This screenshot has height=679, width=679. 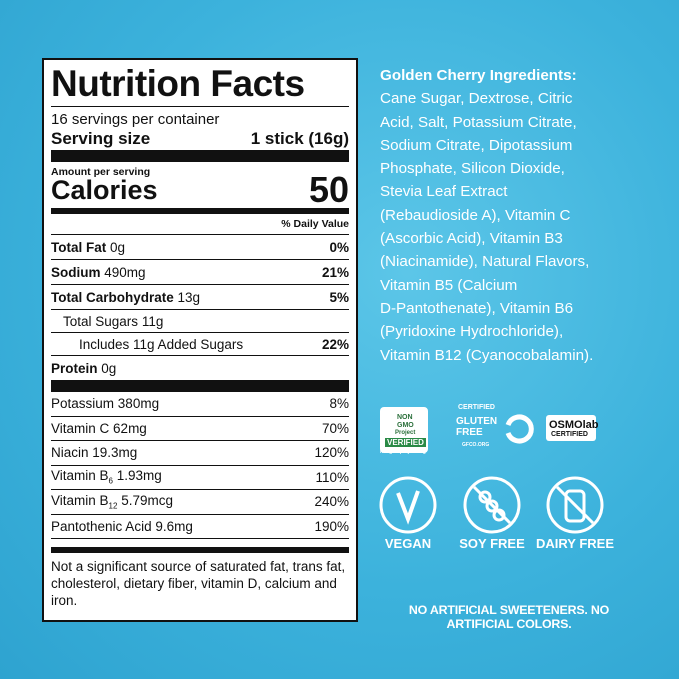 What do you see at coordinates (299, 138) in the screenshot?
I see `serving-size-value: 1 stick (16g)` at bounding box center [299, 138].